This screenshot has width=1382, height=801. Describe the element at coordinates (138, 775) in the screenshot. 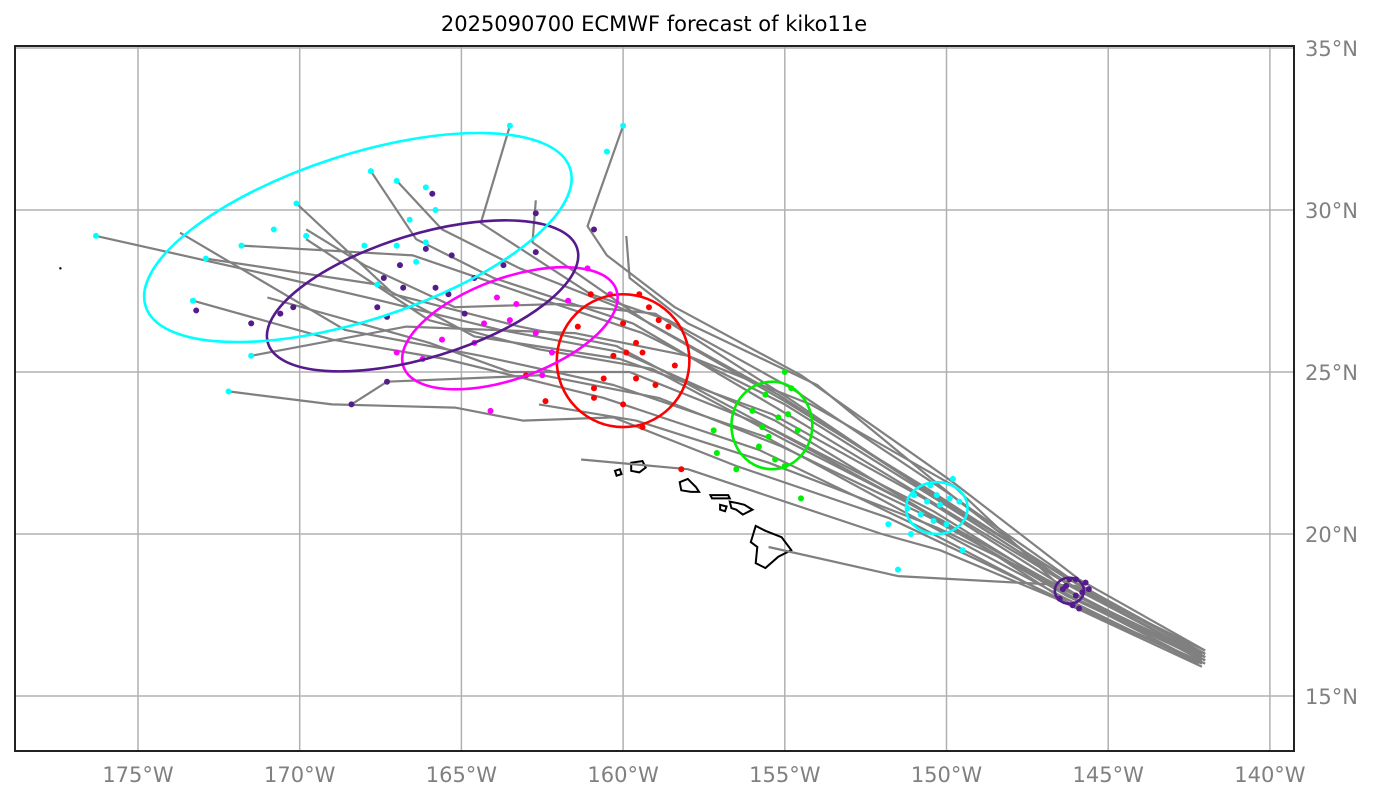

I see `x-tick-label: 175°W` at that location.